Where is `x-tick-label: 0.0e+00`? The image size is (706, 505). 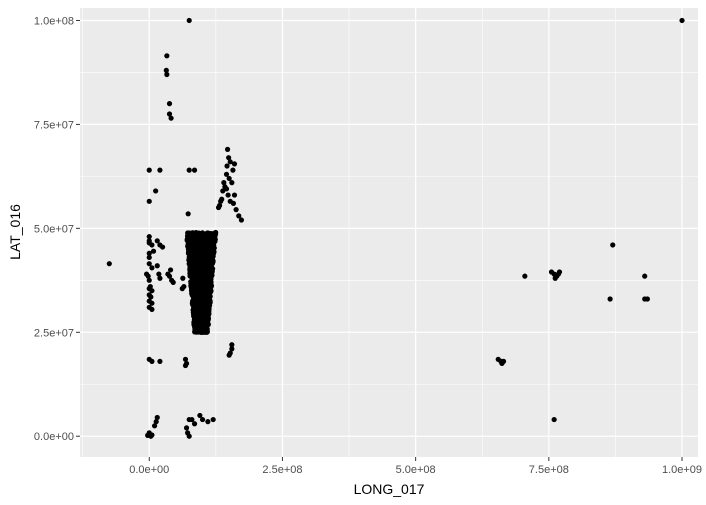 x-tick-label: 0.0e+00 is located at coordinates (149, 470).